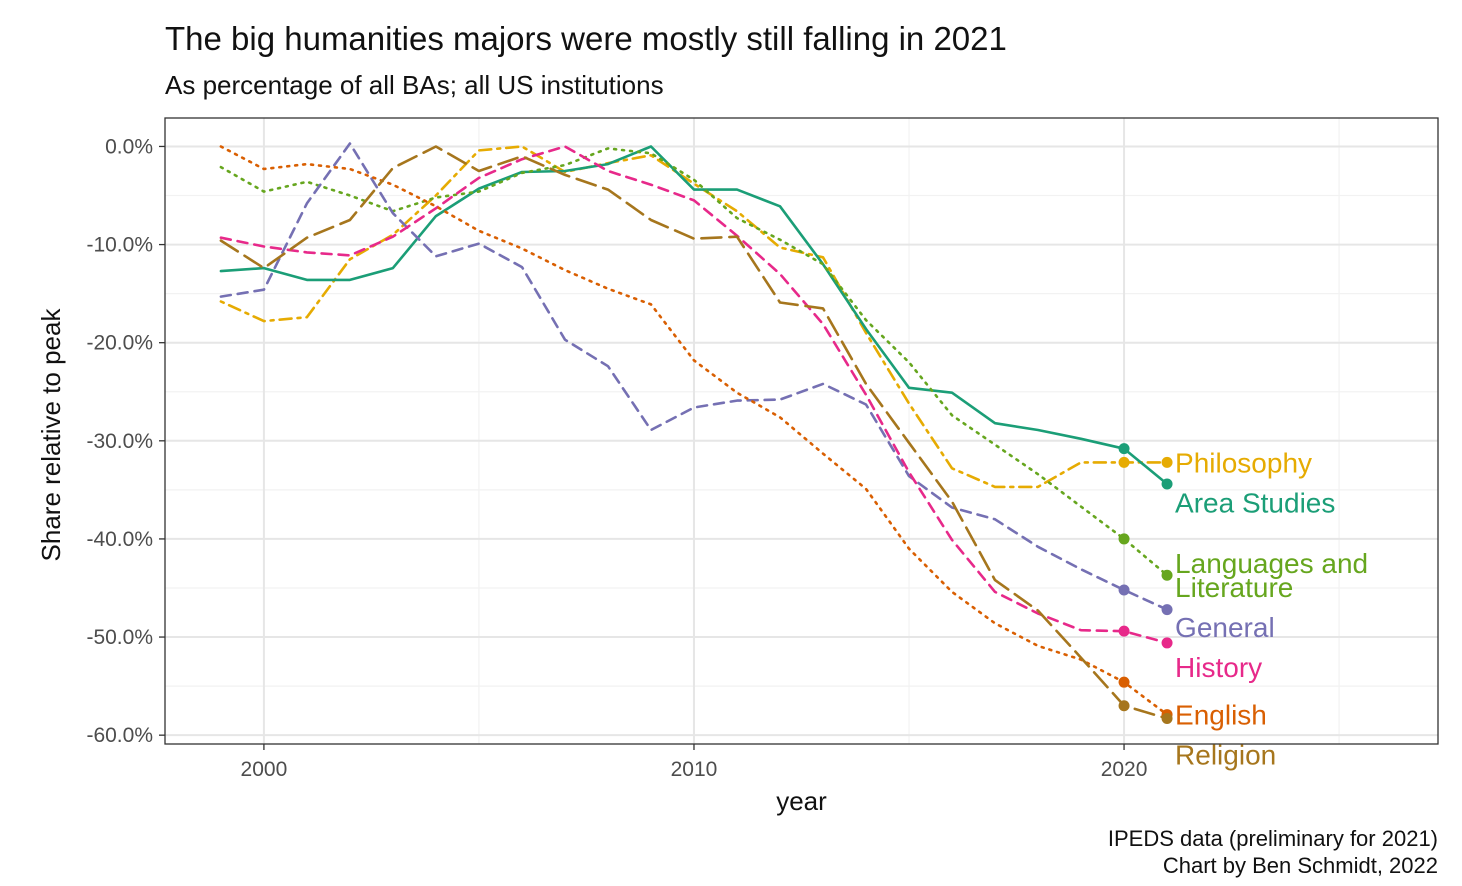  I want to click on series-endpoints, so click(1145, 583).